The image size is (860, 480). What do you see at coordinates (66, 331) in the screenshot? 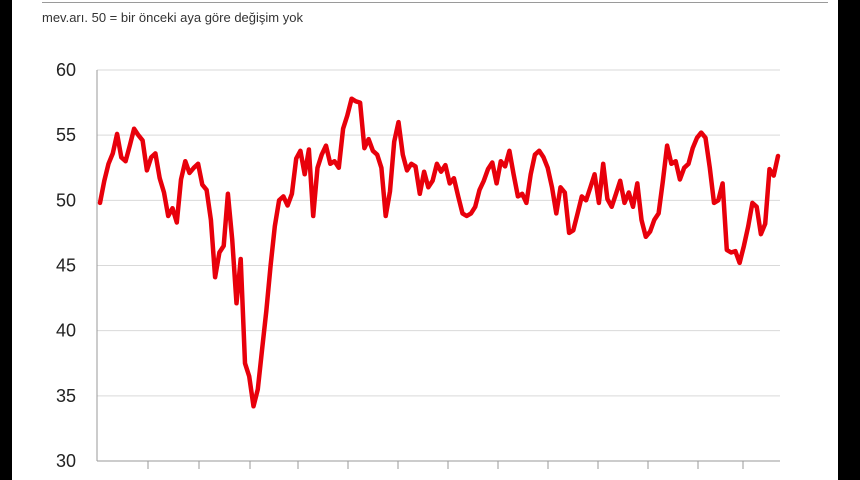
I see `y-tick-label-40: 40` at bounding box center [66, 331].